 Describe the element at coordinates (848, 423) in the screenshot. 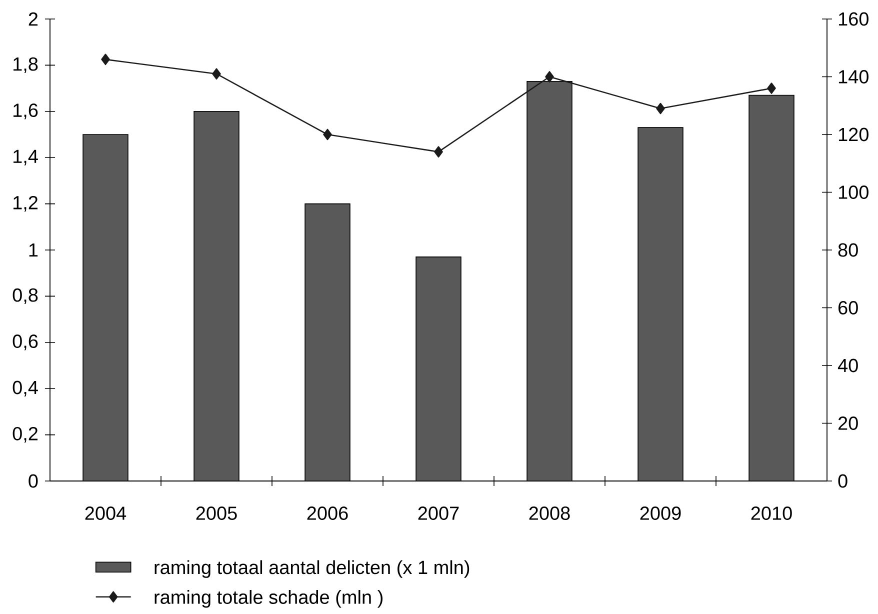

I see `y2-tick-label: 20` at that location.